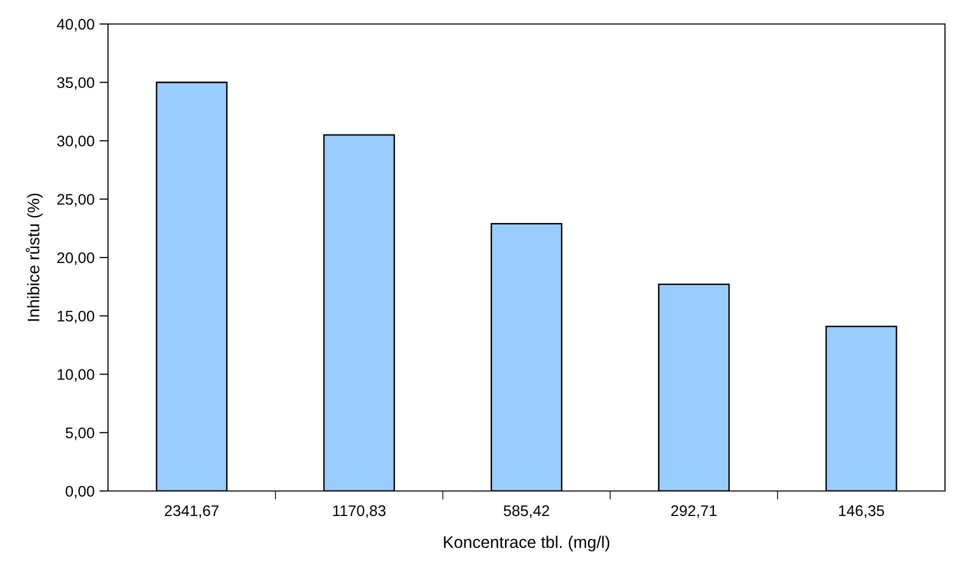 The width and height of the screenshot is (955, 578). I want to click on x-tick-label: 146,35, so click(861, 511).